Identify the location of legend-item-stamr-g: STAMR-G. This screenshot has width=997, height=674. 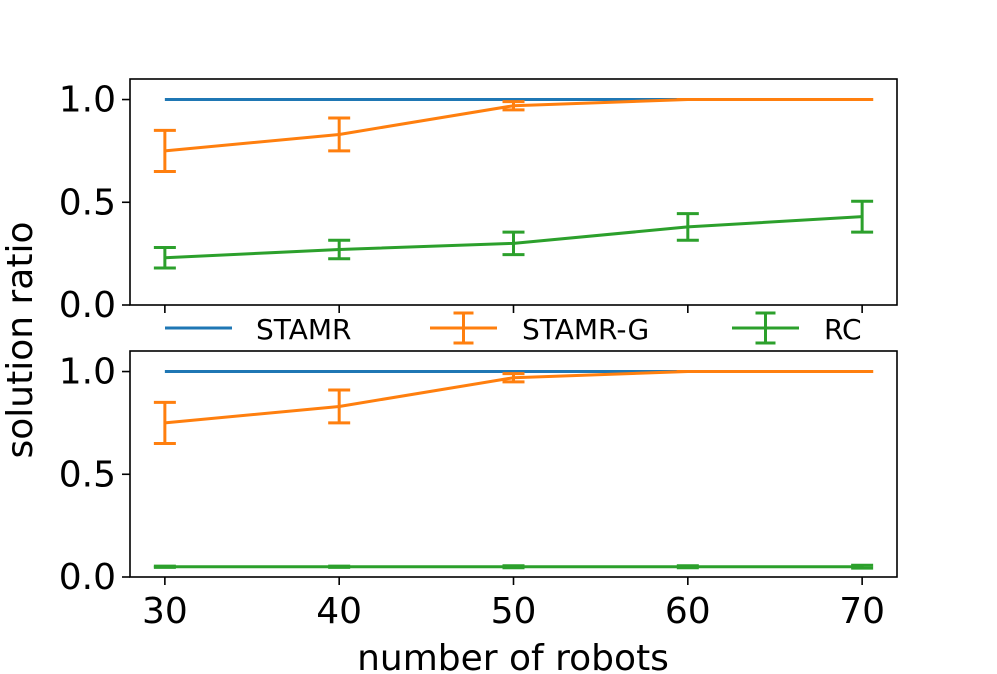
(539, 328).